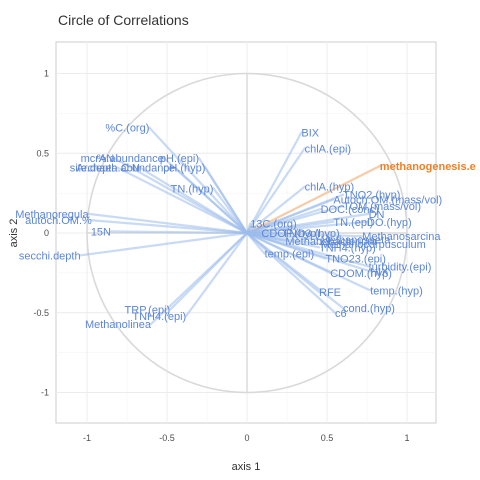 The height and width of the screenshot is (480, 480). What do you see at coordinates (310, 234) in the screenshot?
I see `variable-label-29: TNO3.(hyp)` at bounding box center [310, 234].